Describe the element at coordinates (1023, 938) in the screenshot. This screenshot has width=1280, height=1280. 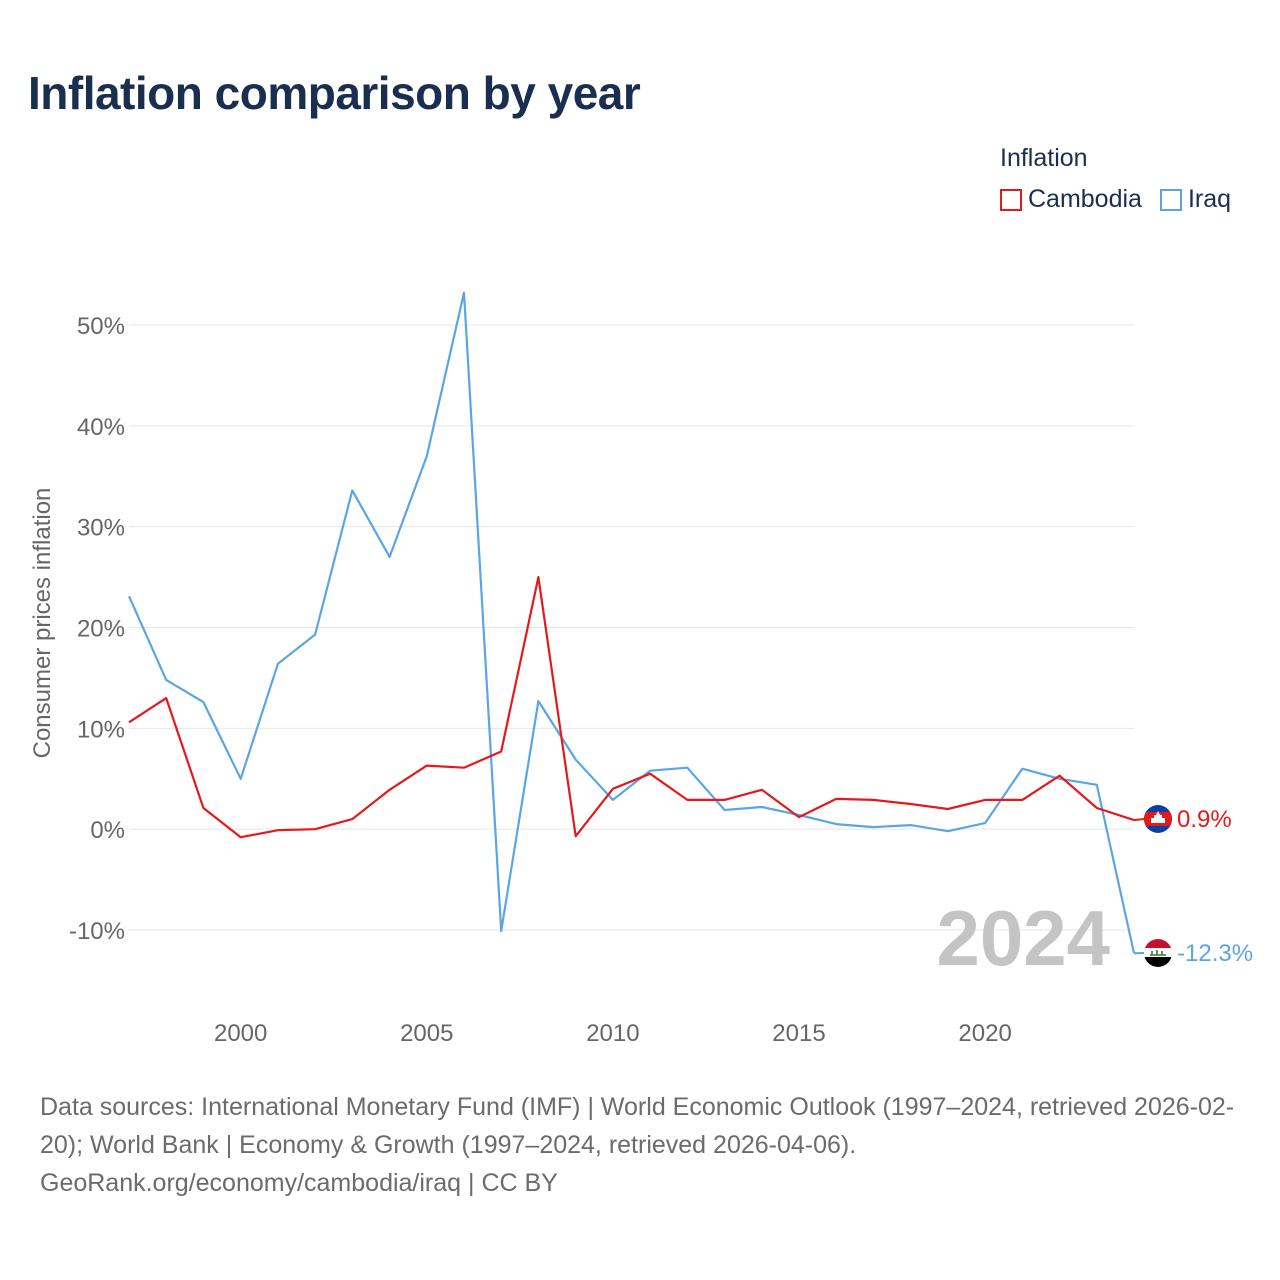
I see `year-watermark: 2024` at that location.